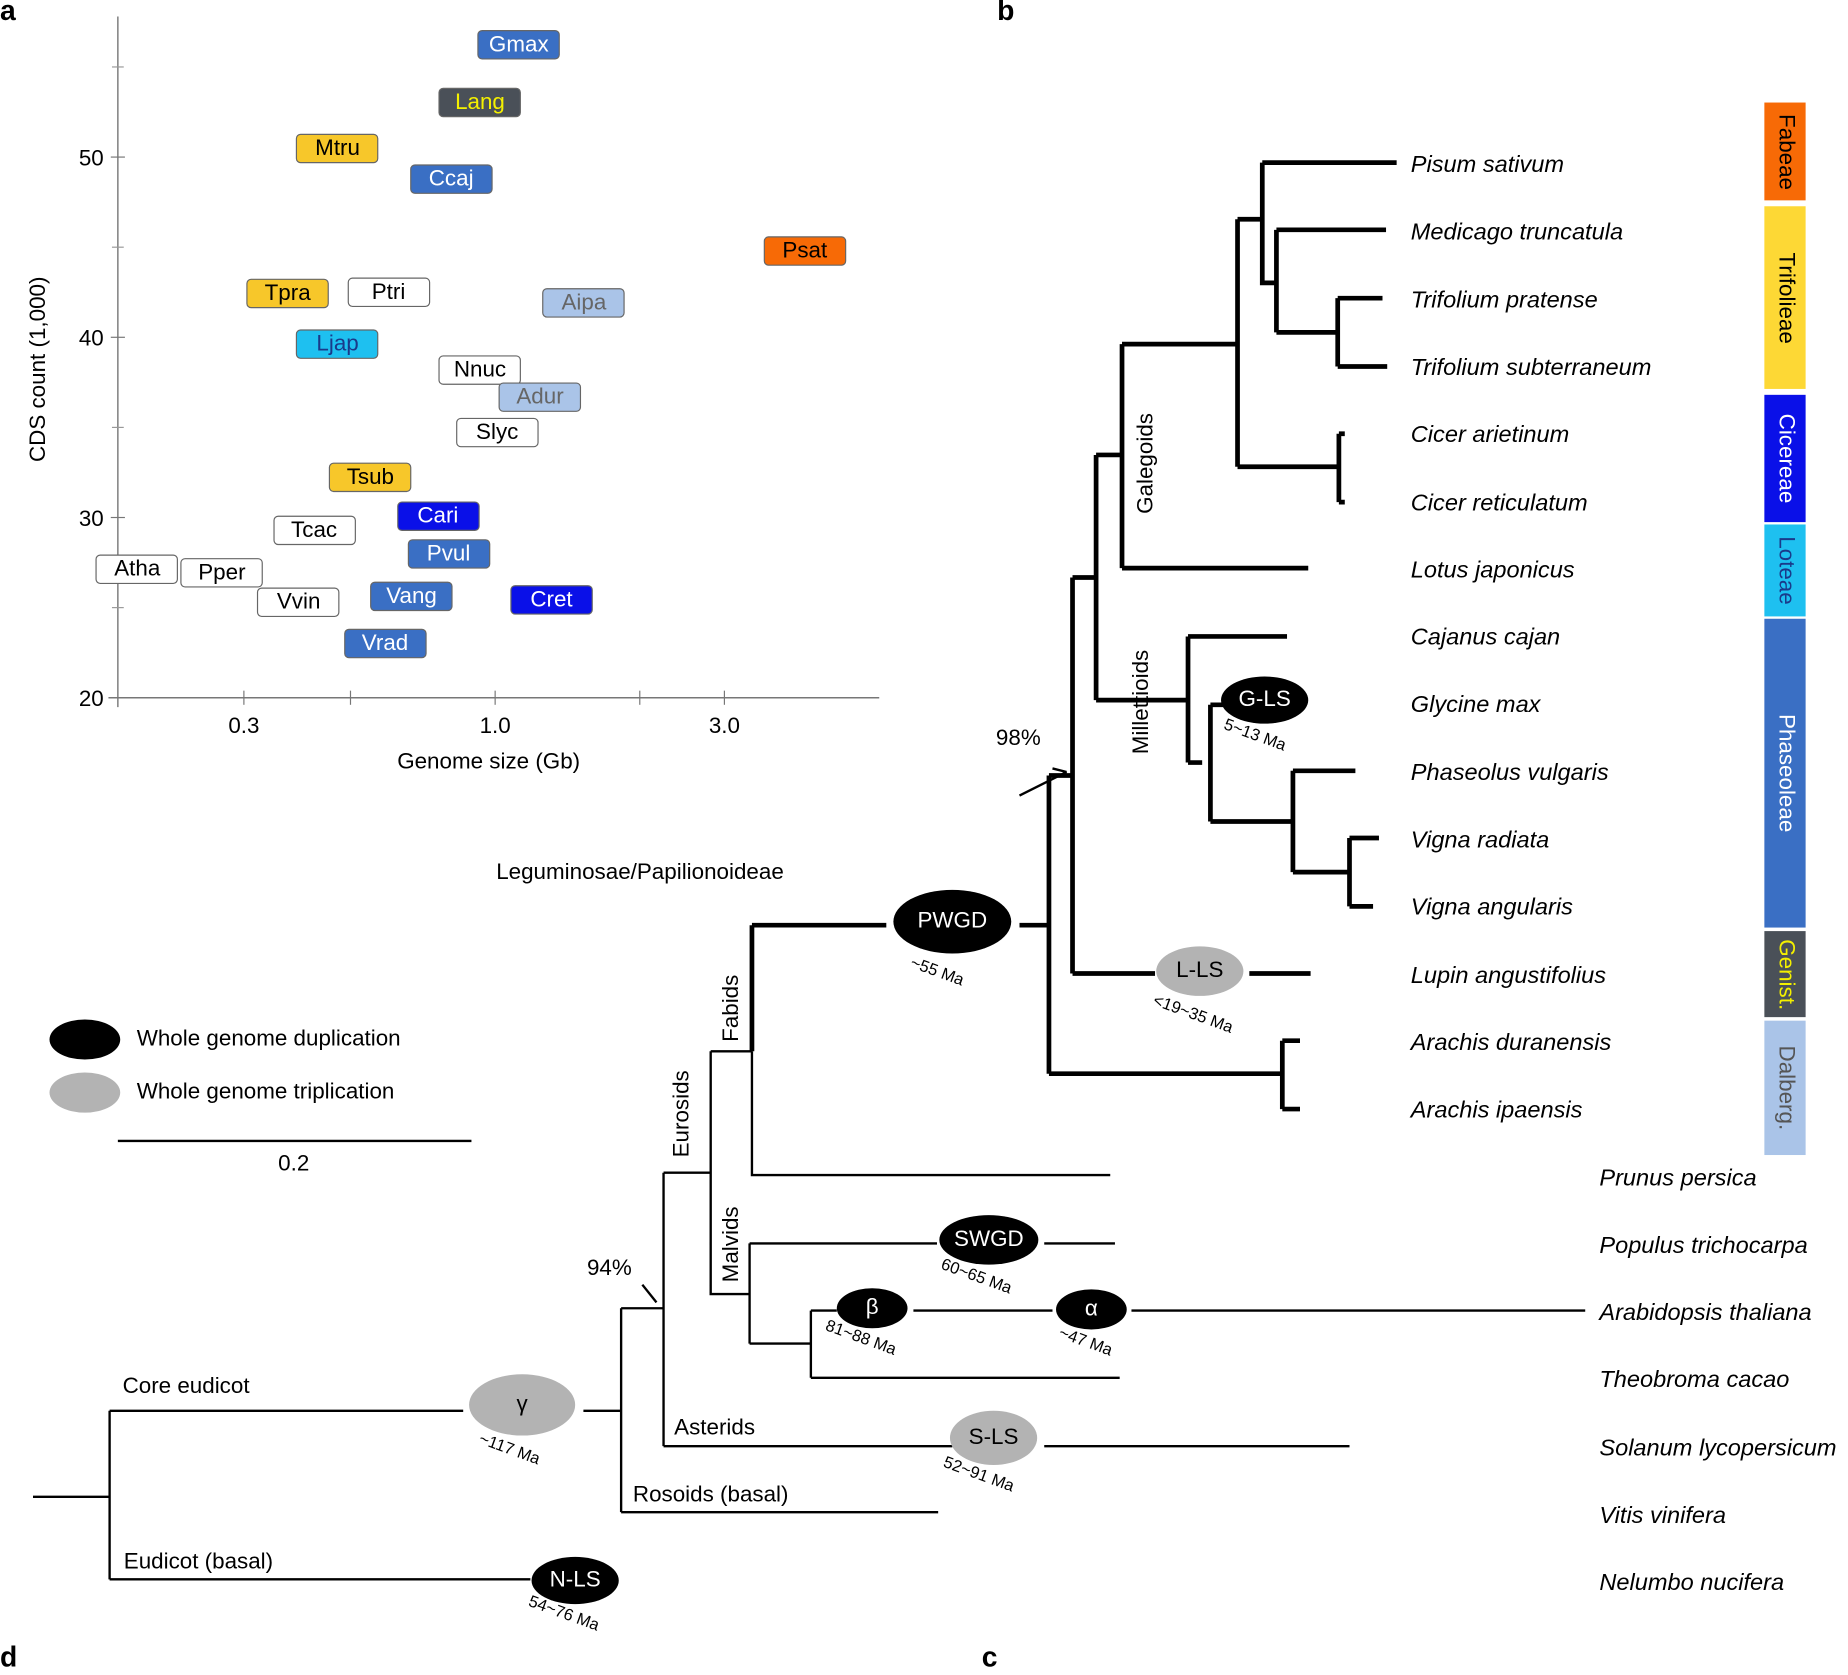  I want to click on point-pper: Pper, so click(222, 573).